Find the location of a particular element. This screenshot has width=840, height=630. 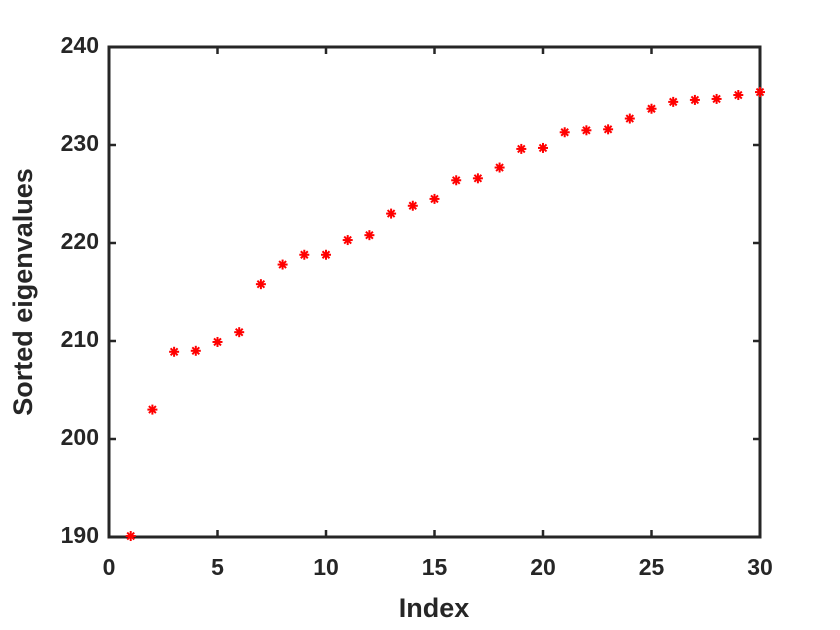

x-tick-label: 20 is located at coordinates (543, 567).